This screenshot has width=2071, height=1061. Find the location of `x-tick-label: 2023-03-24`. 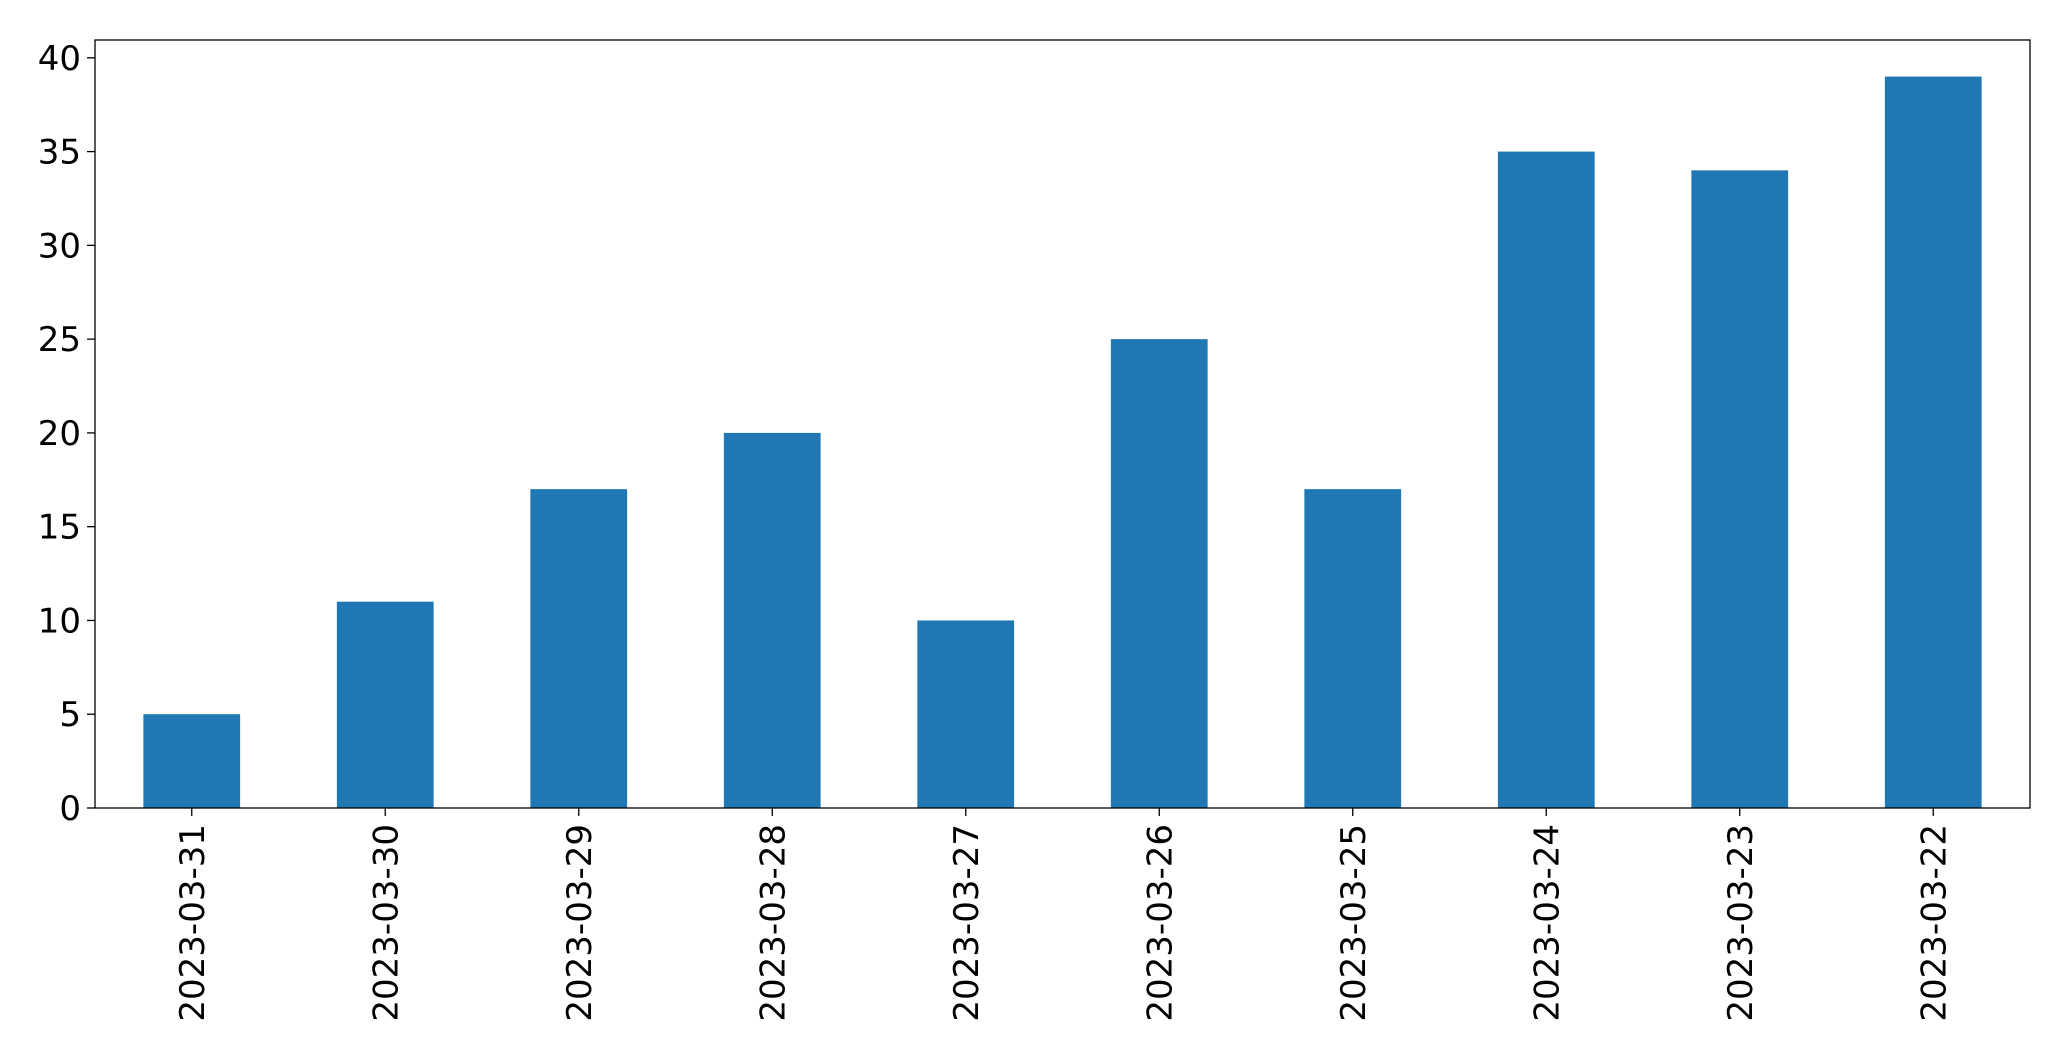

x-tick-label: 2023-03-24 is located at coordinates (1547, 923).